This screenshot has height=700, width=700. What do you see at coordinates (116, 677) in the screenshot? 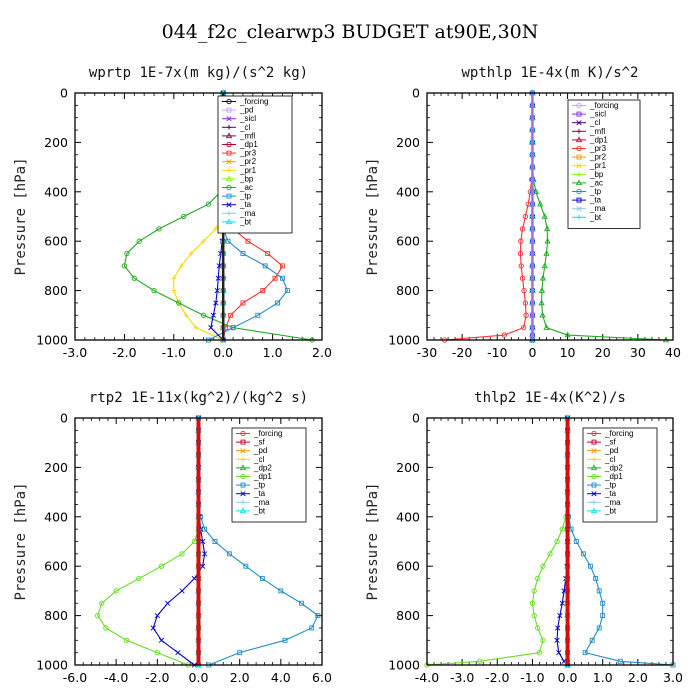
I see `x-tick-label: -4.0` at bounding box center [116, 677].